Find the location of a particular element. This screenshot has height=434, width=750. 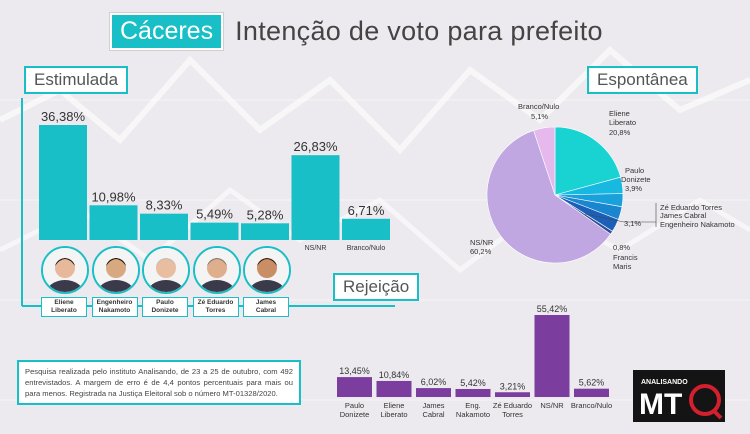

pie-label-7: Branco/Nulo is located at coordinates (538, 106).